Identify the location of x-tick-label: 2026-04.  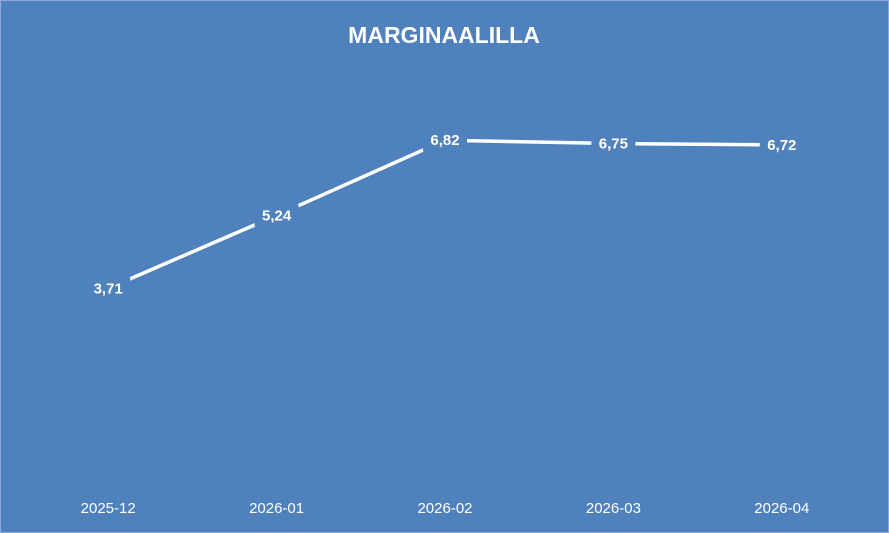
(781, 508).